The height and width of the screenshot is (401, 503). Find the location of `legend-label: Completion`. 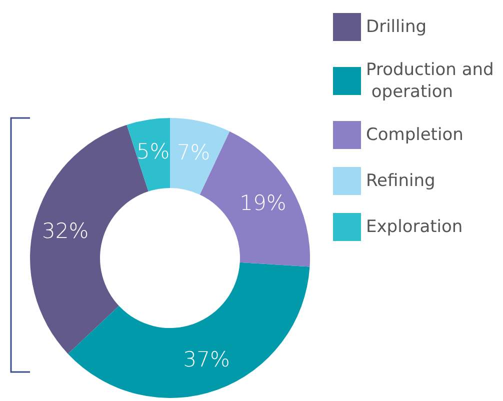

legend-label: Completion is located at coordinates (415, 135).